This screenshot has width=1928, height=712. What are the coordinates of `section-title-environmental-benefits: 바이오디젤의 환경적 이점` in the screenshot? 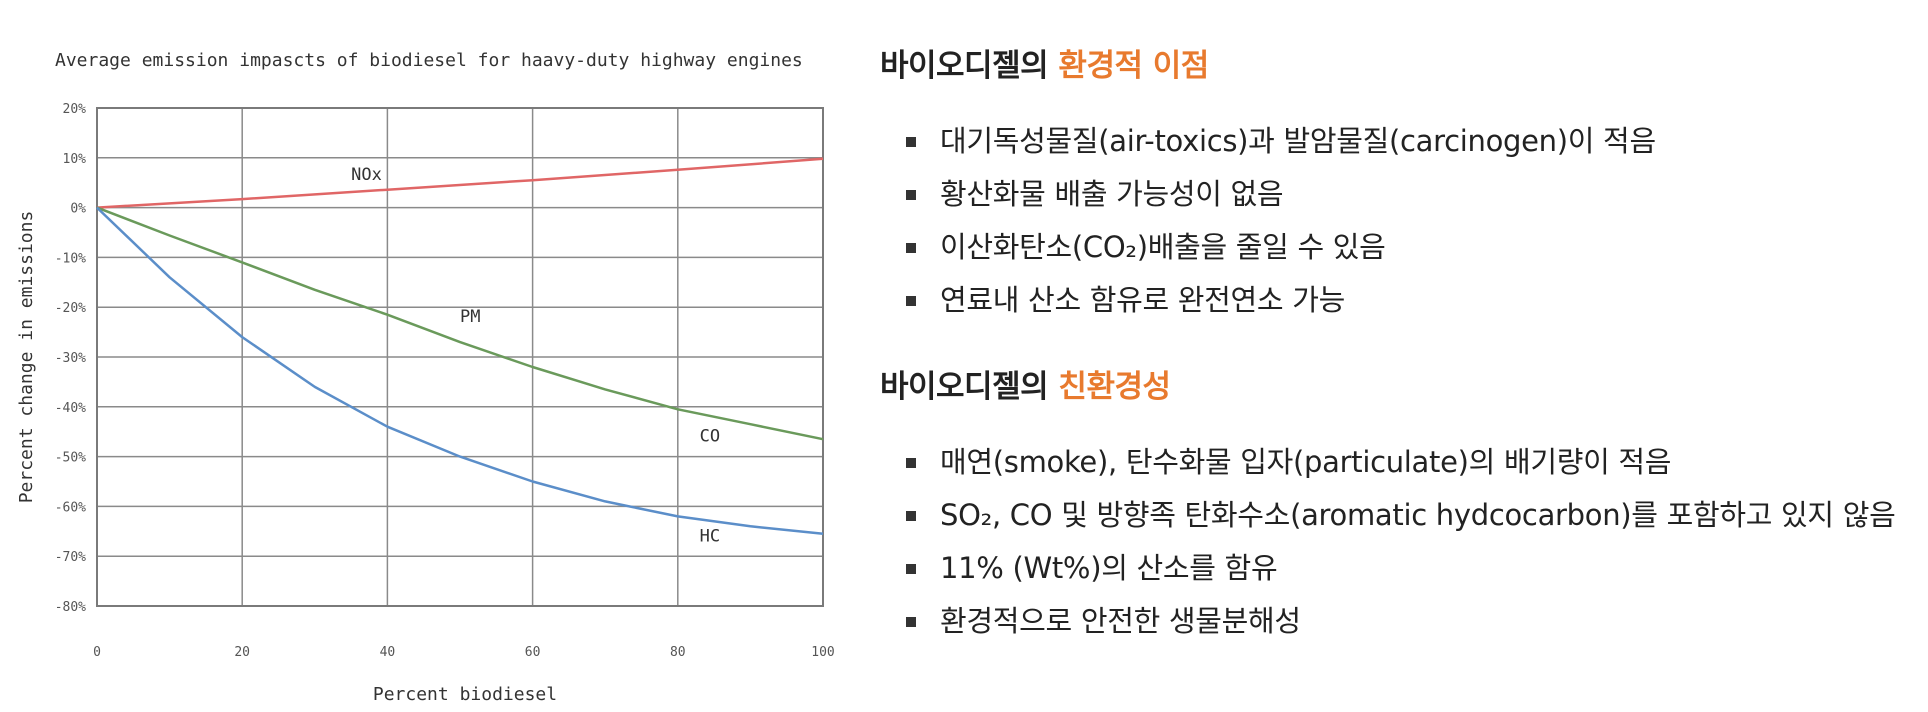 It's located at (1400, 62).